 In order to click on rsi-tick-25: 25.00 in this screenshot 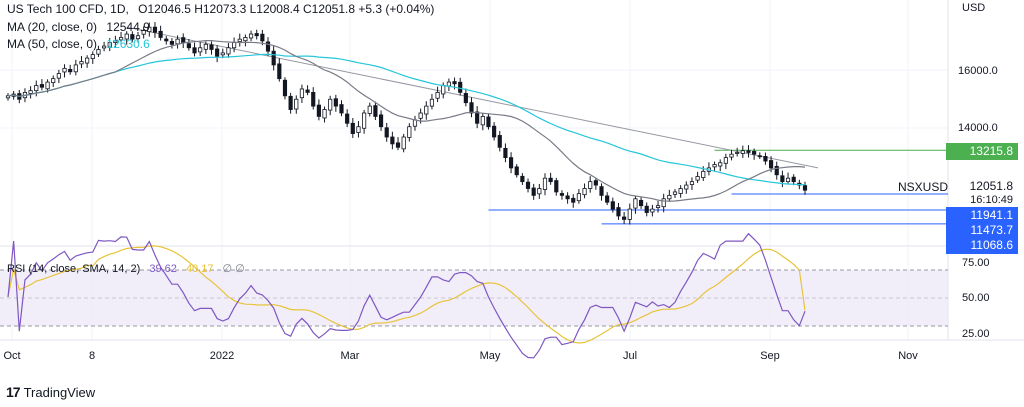, I will do `click(976, 334)`.